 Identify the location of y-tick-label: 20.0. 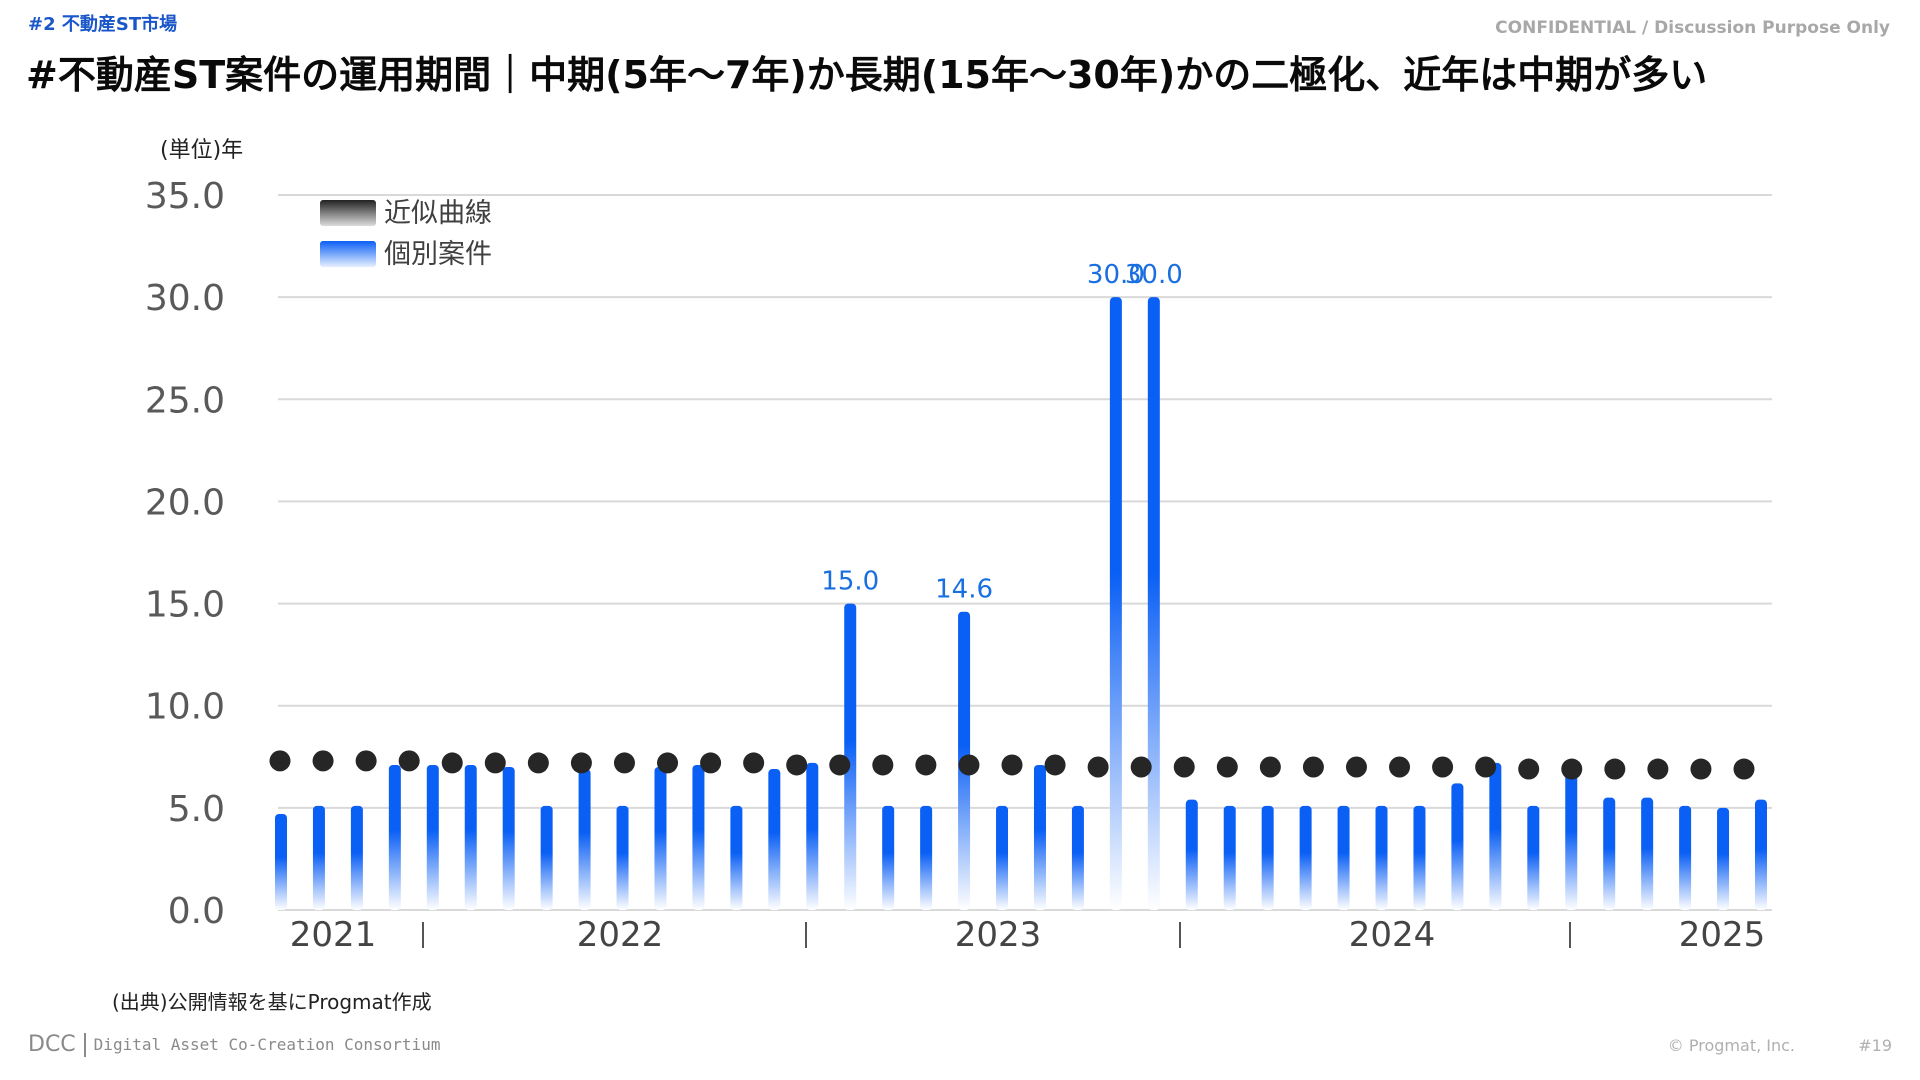
(185, 502).